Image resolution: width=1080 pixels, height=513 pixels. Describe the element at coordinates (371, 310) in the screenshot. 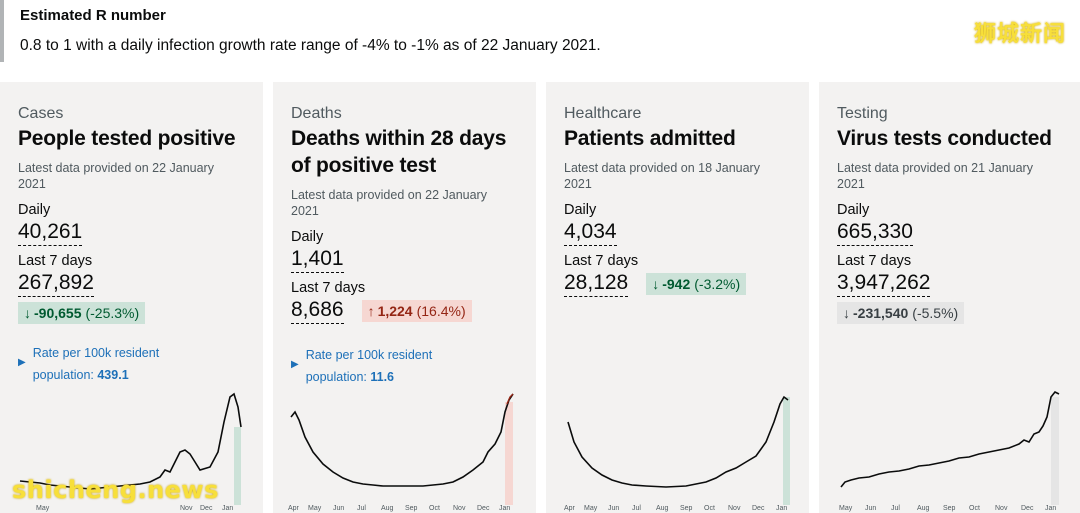

I see `arrow-up-icon: ↑` at that location.